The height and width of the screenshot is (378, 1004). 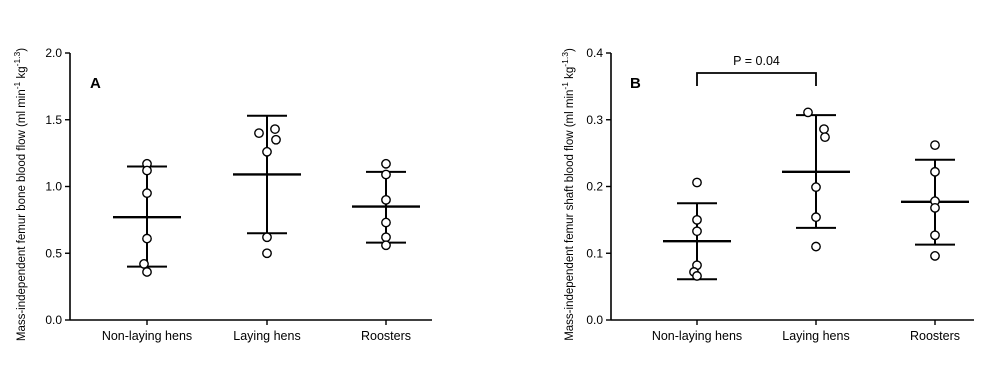 What do you see at coordinates (594, 53) in the screenshot?
I see `y-tick-label: 0.4` at bounding box center [594, 53].